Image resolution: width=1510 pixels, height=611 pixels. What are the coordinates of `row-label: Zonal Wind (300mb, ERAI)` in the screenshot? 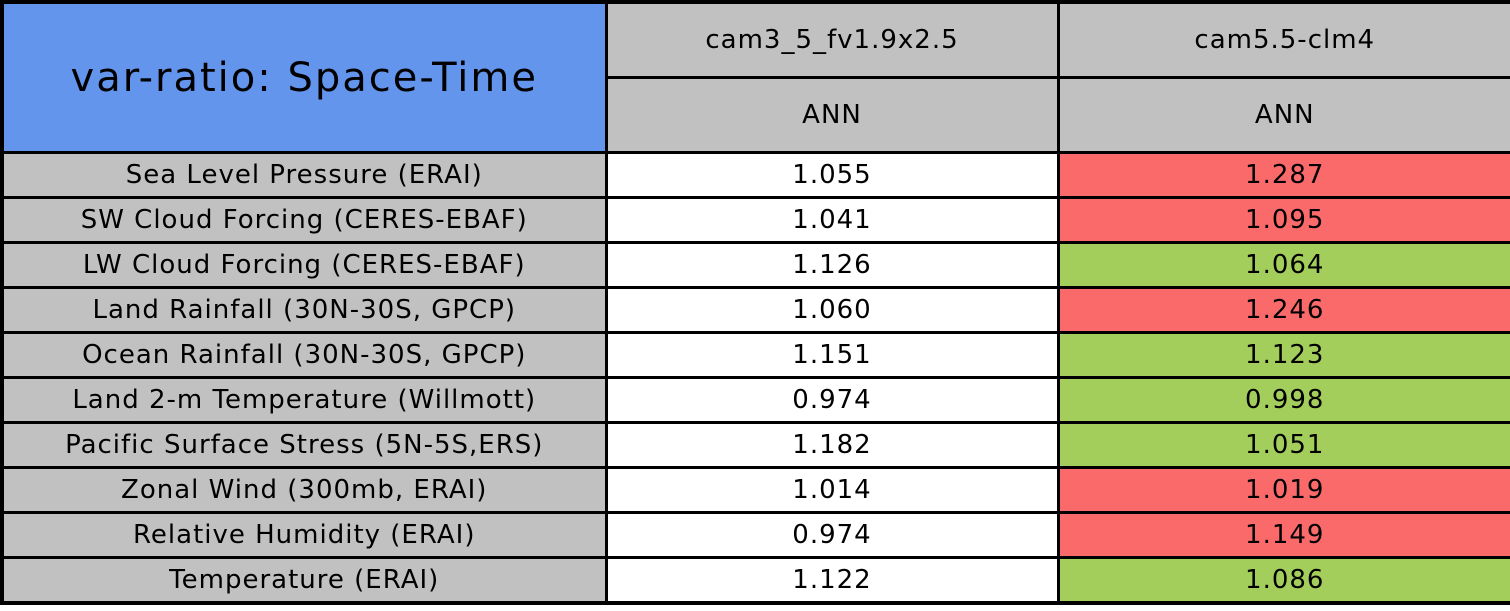 It's located at (304, 490).